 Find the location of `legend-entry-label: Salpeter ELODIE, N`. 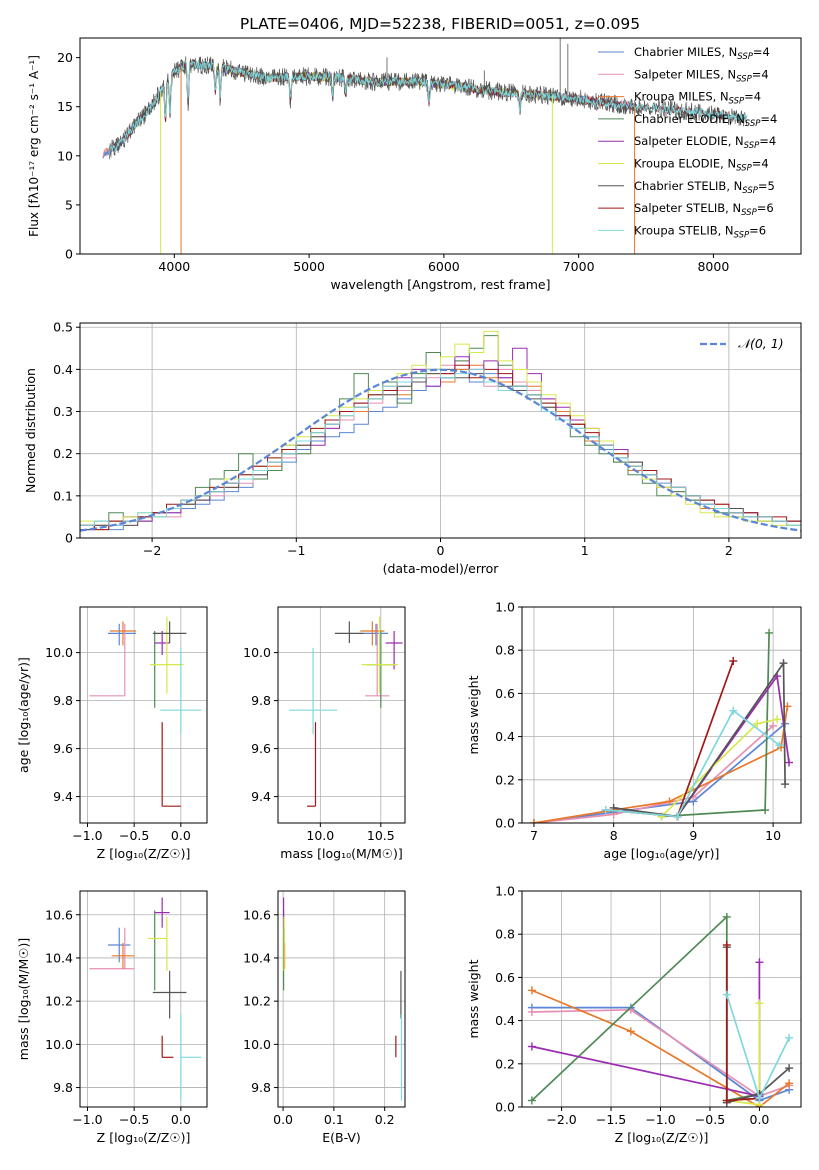

legend-entry-label: Salpeter ELODIE, N is located at coordinates (689, 141).